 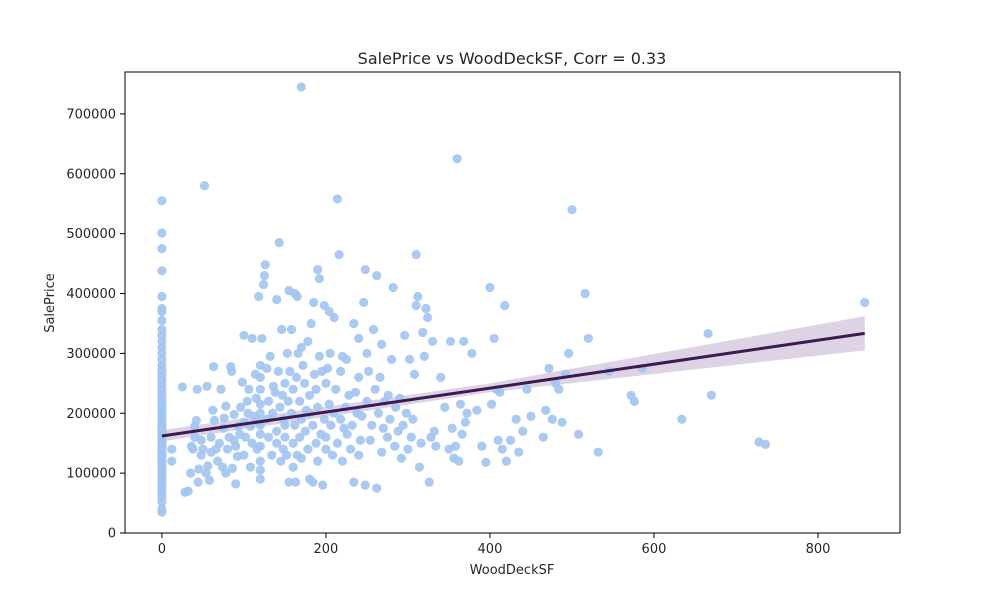 I want to click on x-tick-label: 0, so click(x=162, y=549).